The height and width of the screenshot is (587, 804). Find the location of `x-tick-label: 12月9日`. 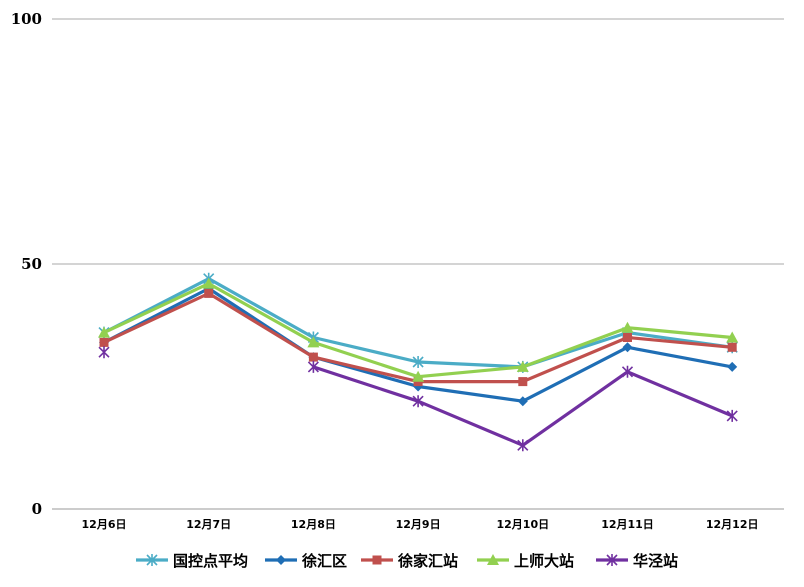

x-tick-label: 12月9日 is located at coordinates (418, 524).